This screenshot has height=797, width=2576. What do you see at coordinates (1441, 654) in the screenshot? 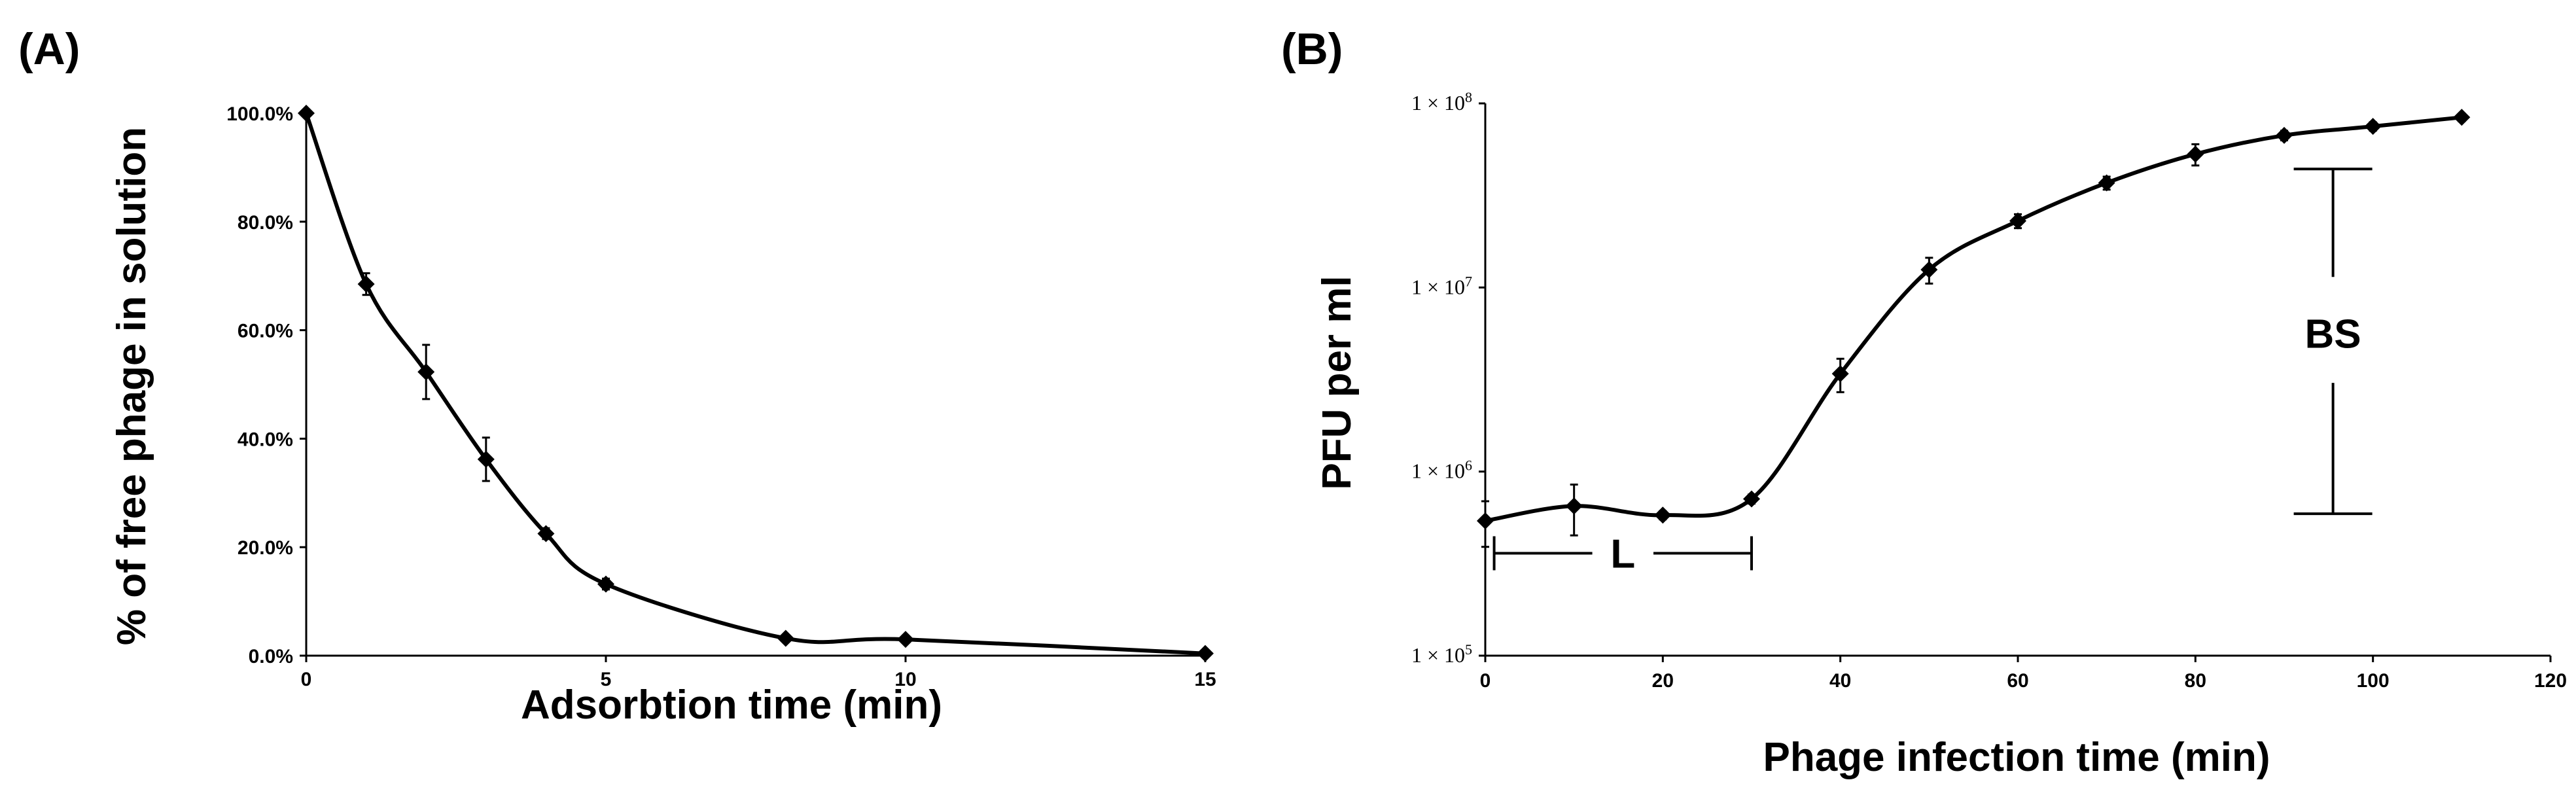
I see `y-tick-label: 1 × 10⁵` at bounding box center [1441, 654].